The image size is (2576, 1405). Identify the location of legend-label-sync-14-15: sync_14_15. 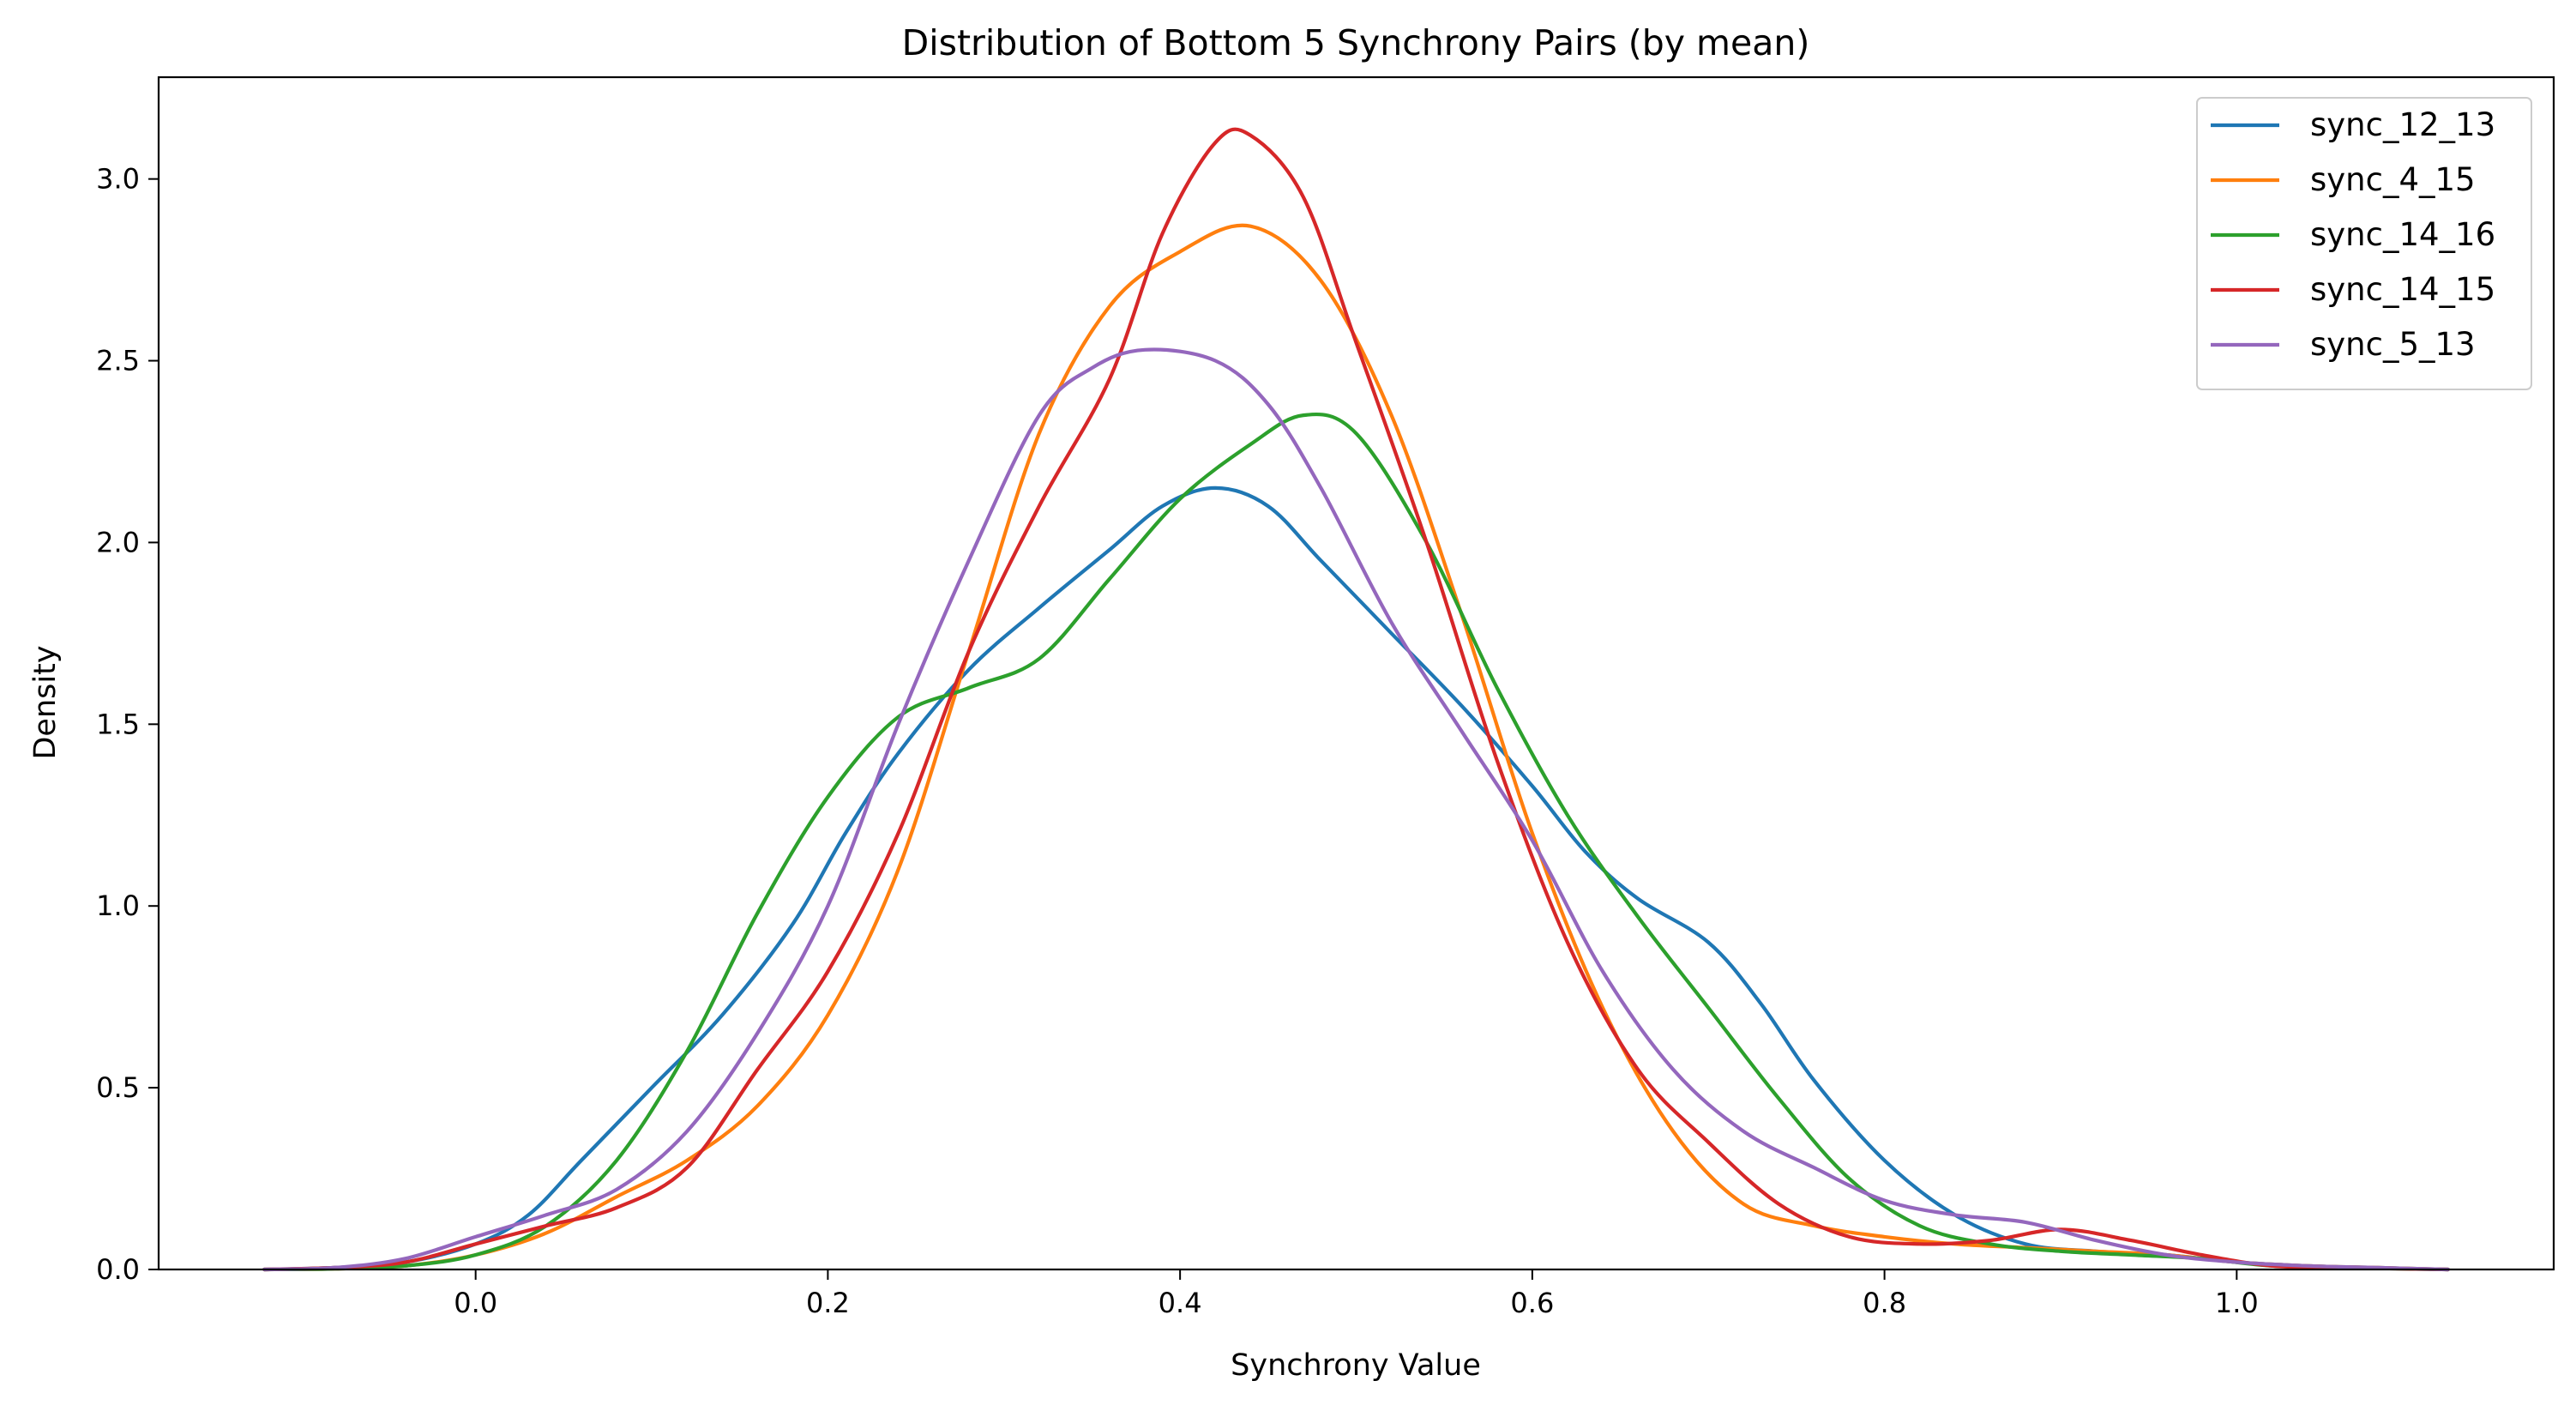
(2402, 289).